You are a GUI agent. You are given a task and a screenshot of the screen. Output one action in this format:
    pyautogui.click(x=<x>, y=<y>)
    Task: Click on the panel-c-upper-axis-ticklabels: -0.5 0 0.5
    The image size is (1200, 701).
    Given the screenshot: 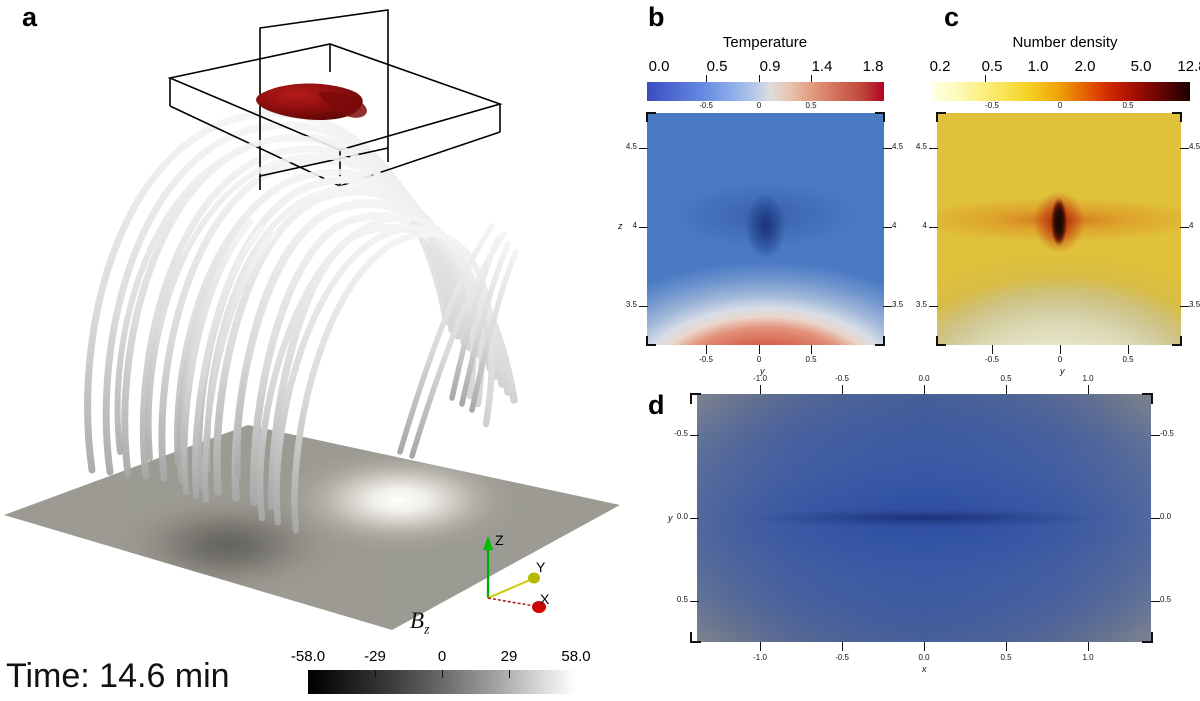 What is the action you would take?
    pyautogui.click(x=1061, y=107)
    